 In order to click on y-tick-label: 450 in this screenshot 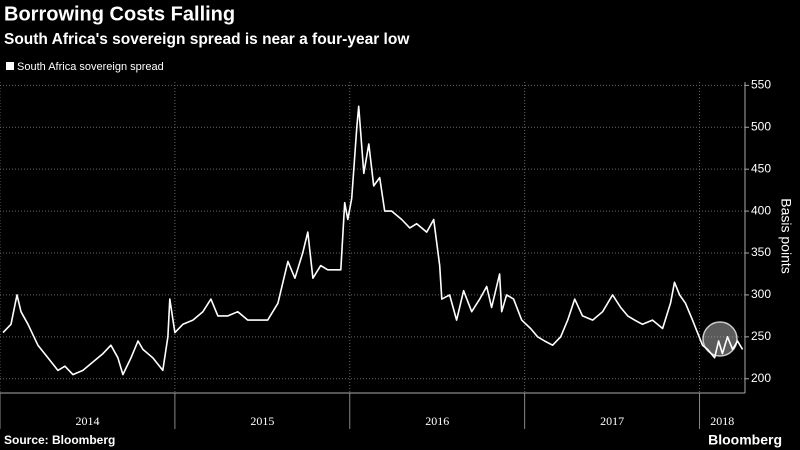, I will do `click(761, 168)`.